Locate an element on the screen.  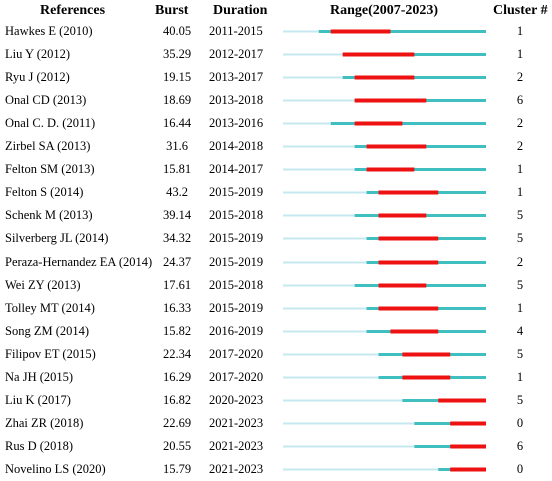
burst-strength: 22.34 is located at coordinates (177, 353).